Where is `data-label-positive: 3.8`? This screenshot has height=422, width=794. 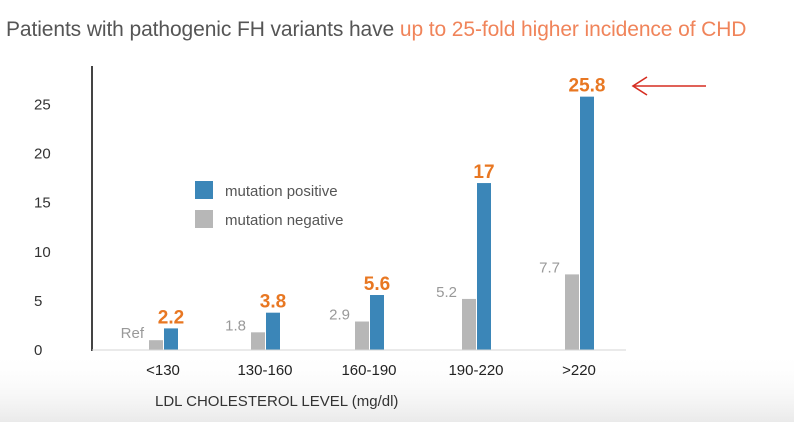 data-label-positive: 3.8 is located at coordinates (273, 302).